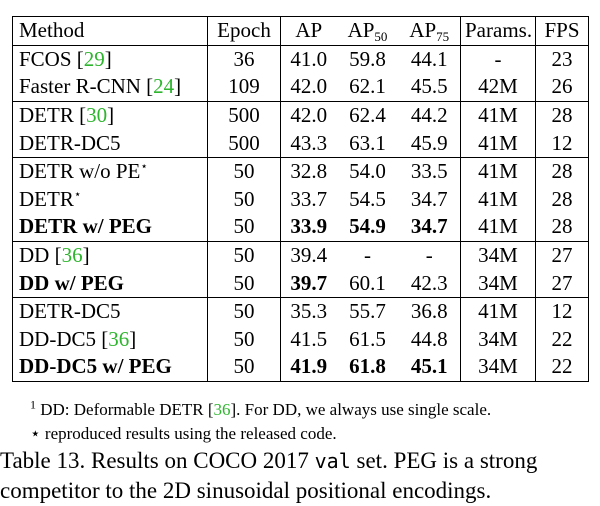 This screenshot has width=600, height=506. I want to click on header-params: Params., so click(498, 31).